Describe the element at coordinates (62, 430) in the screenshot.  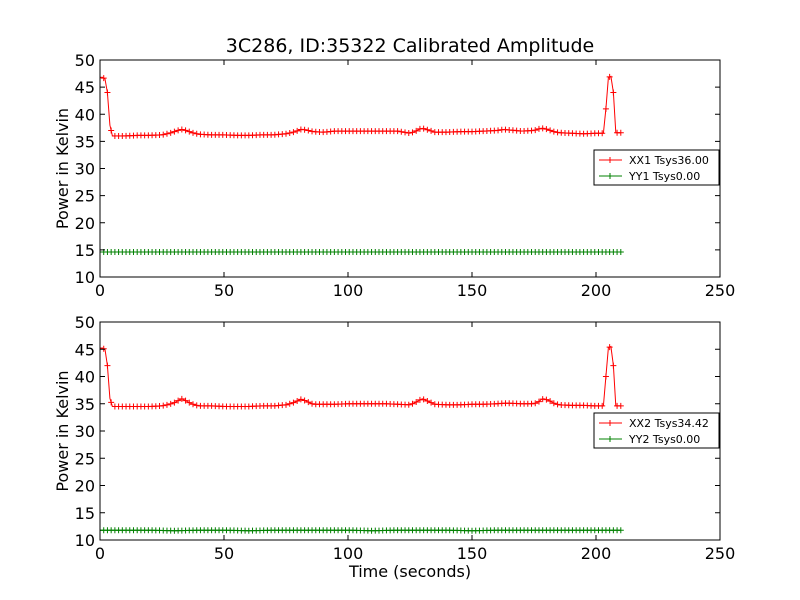
I see `bottom-y-axis-label: Power in Kelvin` at that location.